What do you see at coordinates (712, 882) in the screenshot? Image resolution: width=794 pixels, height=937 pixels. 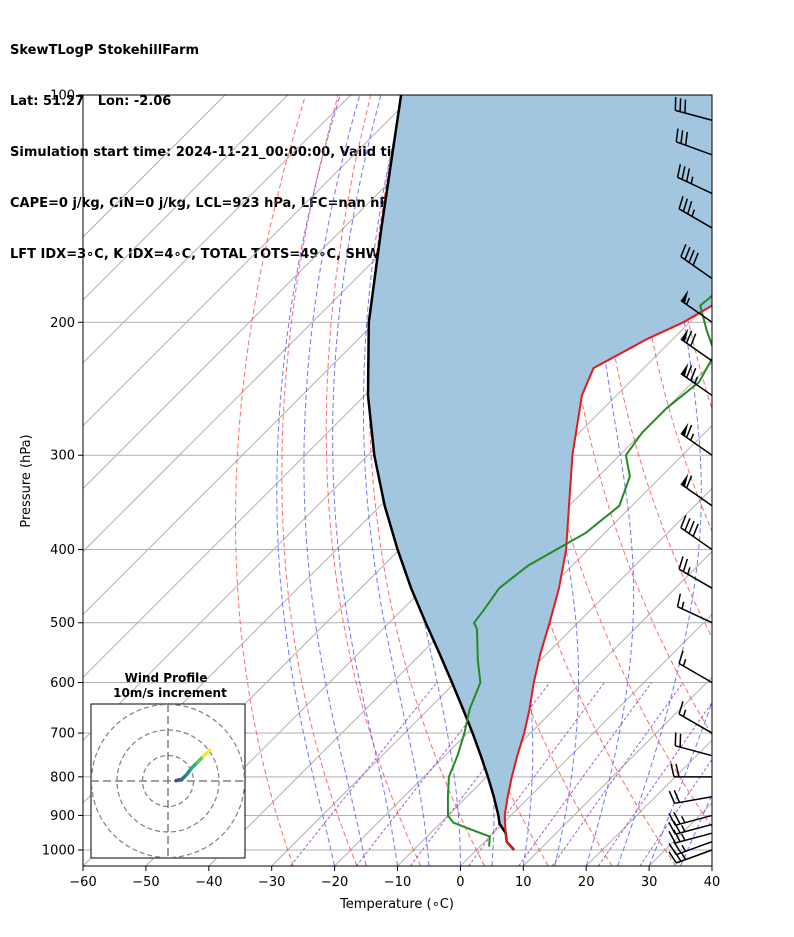 I see `x-tick-label: 40` at bounding box center [712, 882].